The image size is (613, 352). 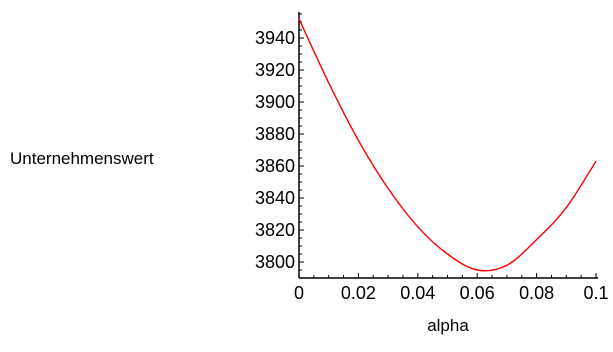 What do you see at coordinates (275, 230) in the screenshot?
I see `y-tick-label: 3820` at bounding box center [275, 230].